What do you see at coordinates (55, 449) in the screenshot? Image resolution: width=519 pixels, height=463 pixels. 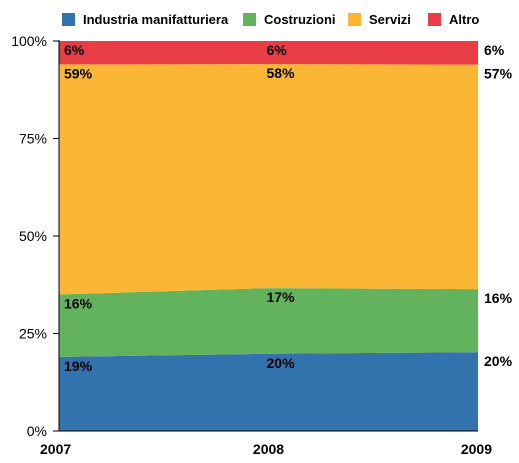 I see `x-tick-label: 2007` at bounding box center [55, 449].